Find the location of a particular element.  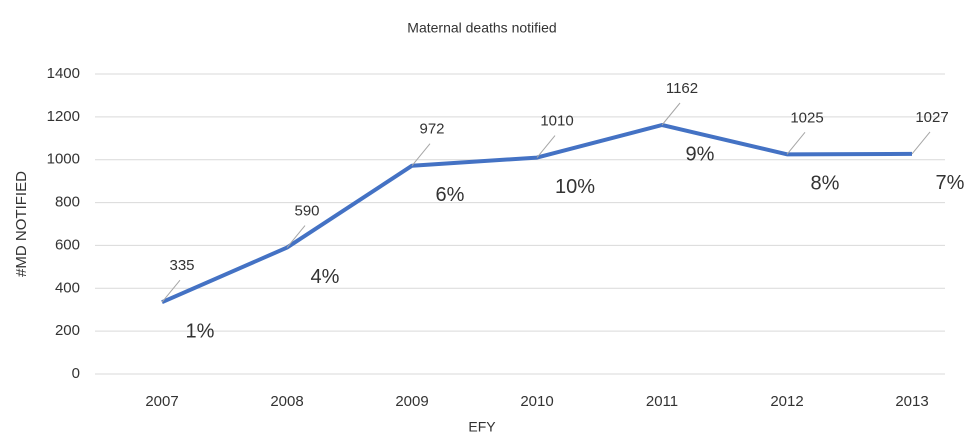

data-label: 972 is located at coordinates (431, 129).